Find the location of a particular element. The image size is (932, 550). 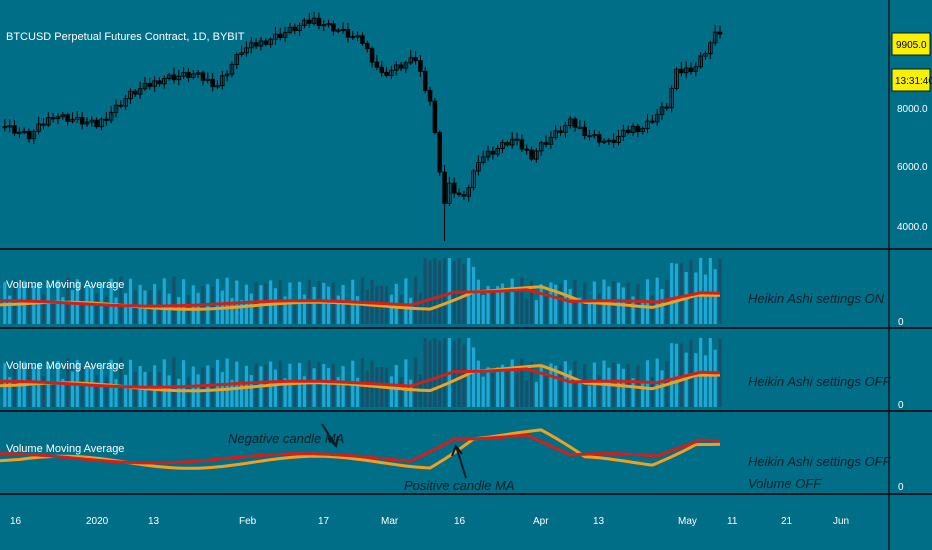

price-tick-6000: 6000.0 is located at coordinates (912, 167).